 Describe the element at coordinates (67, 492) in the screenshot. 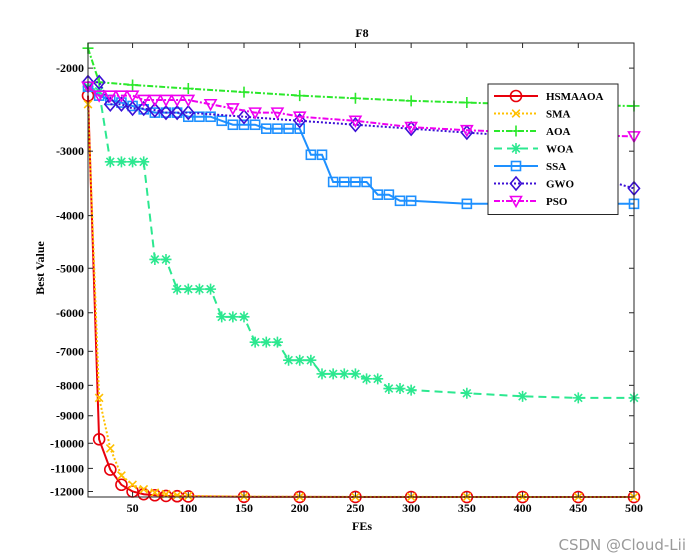

I see `y-tick-label: -12000` at that location.